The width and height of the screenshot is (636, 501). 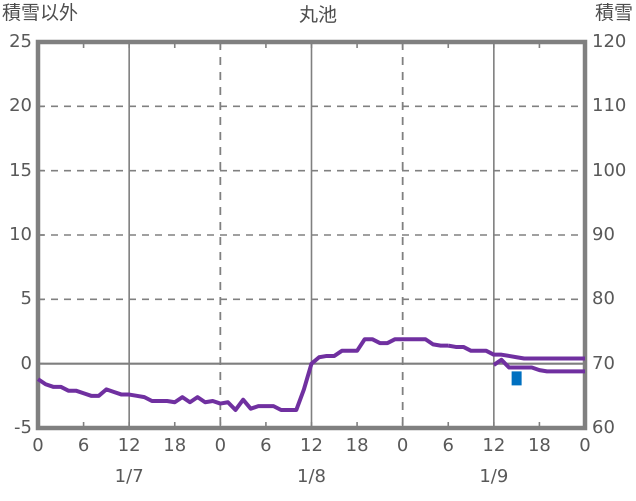 What do you see at coordinates (26, 363) in the screenshot?
I see `y-axis-tick-label-left: 0` at bounding box center [26, 363].